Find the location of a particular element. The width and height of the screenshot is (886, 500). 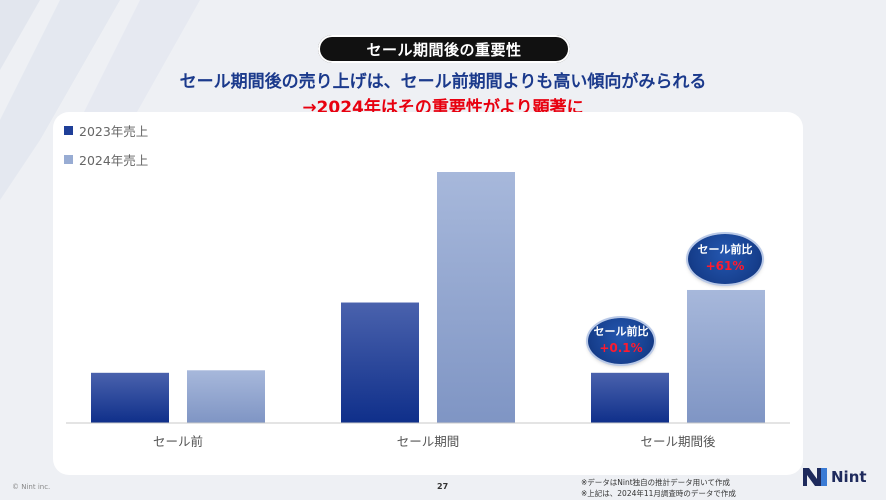

page-number: 27 is located at coordinates (443, 486).